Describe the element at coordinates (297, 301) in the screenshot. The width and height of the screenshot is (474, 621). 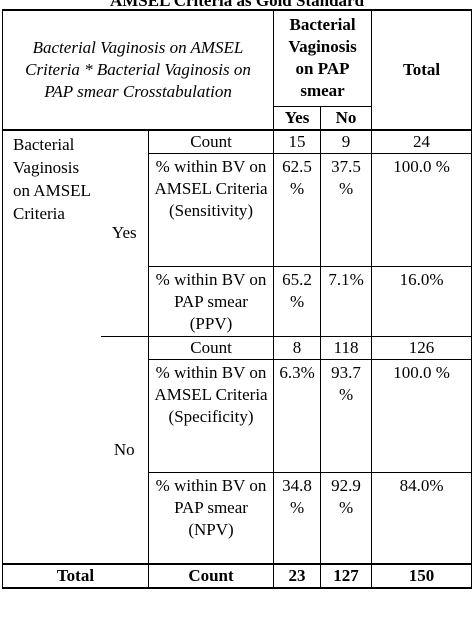
I see `cell-value: 65.2 %` at that location.